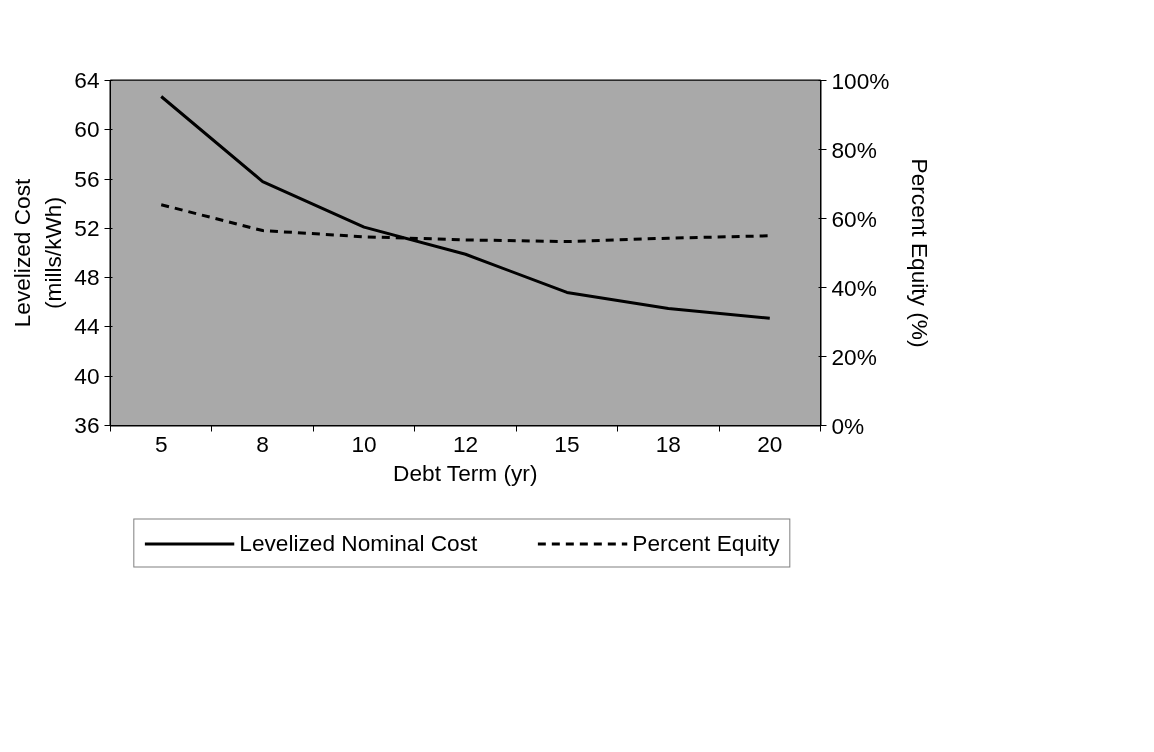 Image resolution: width=1154 pixels, height=752 pixels. Describe the element at coordinates (860, 80) in the screenshot. I see `y2-tick-label: 100%` at that location.